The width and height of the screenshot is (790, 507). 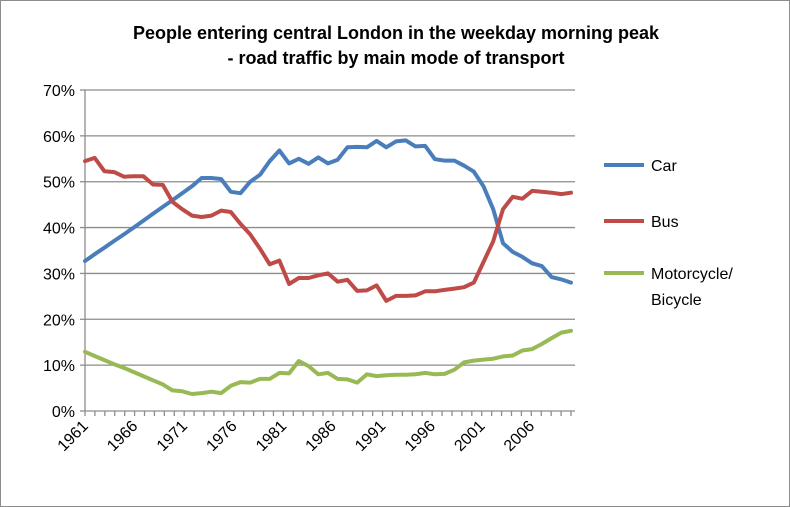 I want to click on chart-title-line-2: - road traffic by main mode of transport, so click(x=396, y=58).